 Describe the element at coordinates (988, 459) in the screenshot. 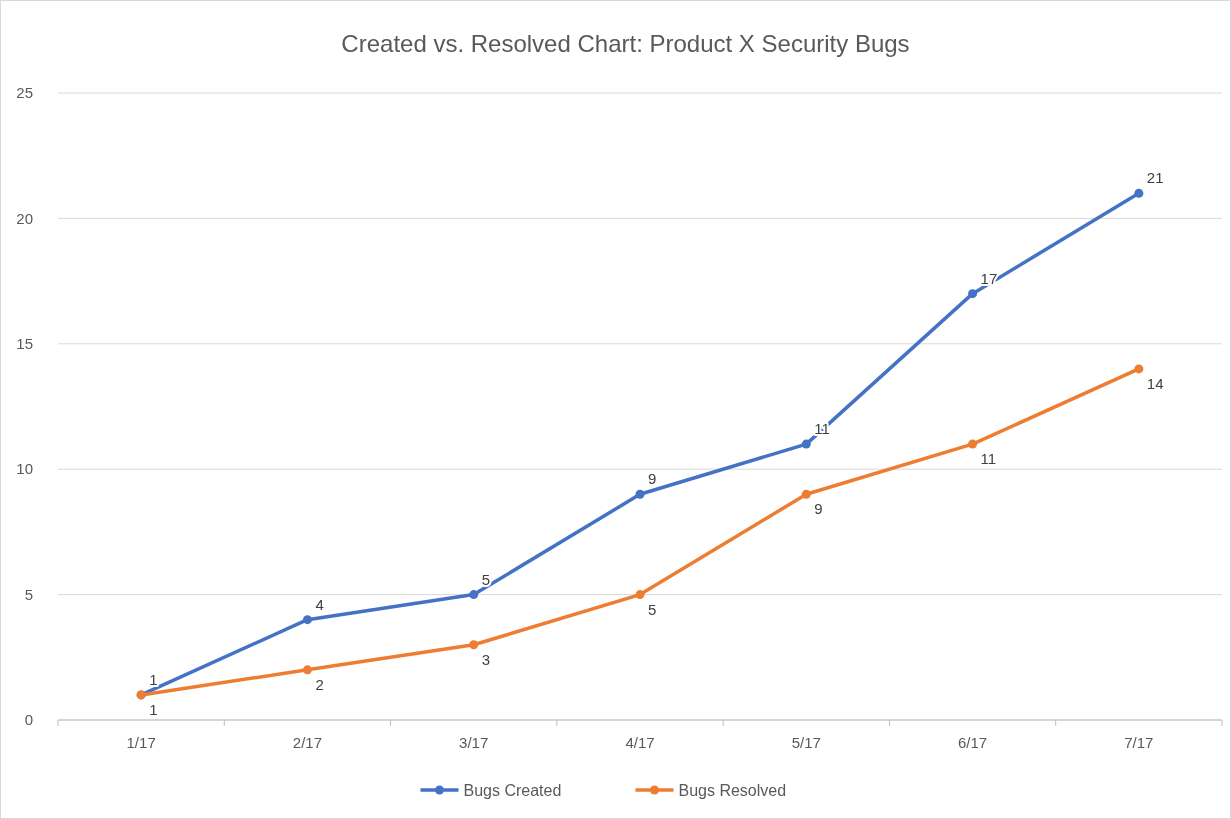

I see `data-label: 11` at that location.